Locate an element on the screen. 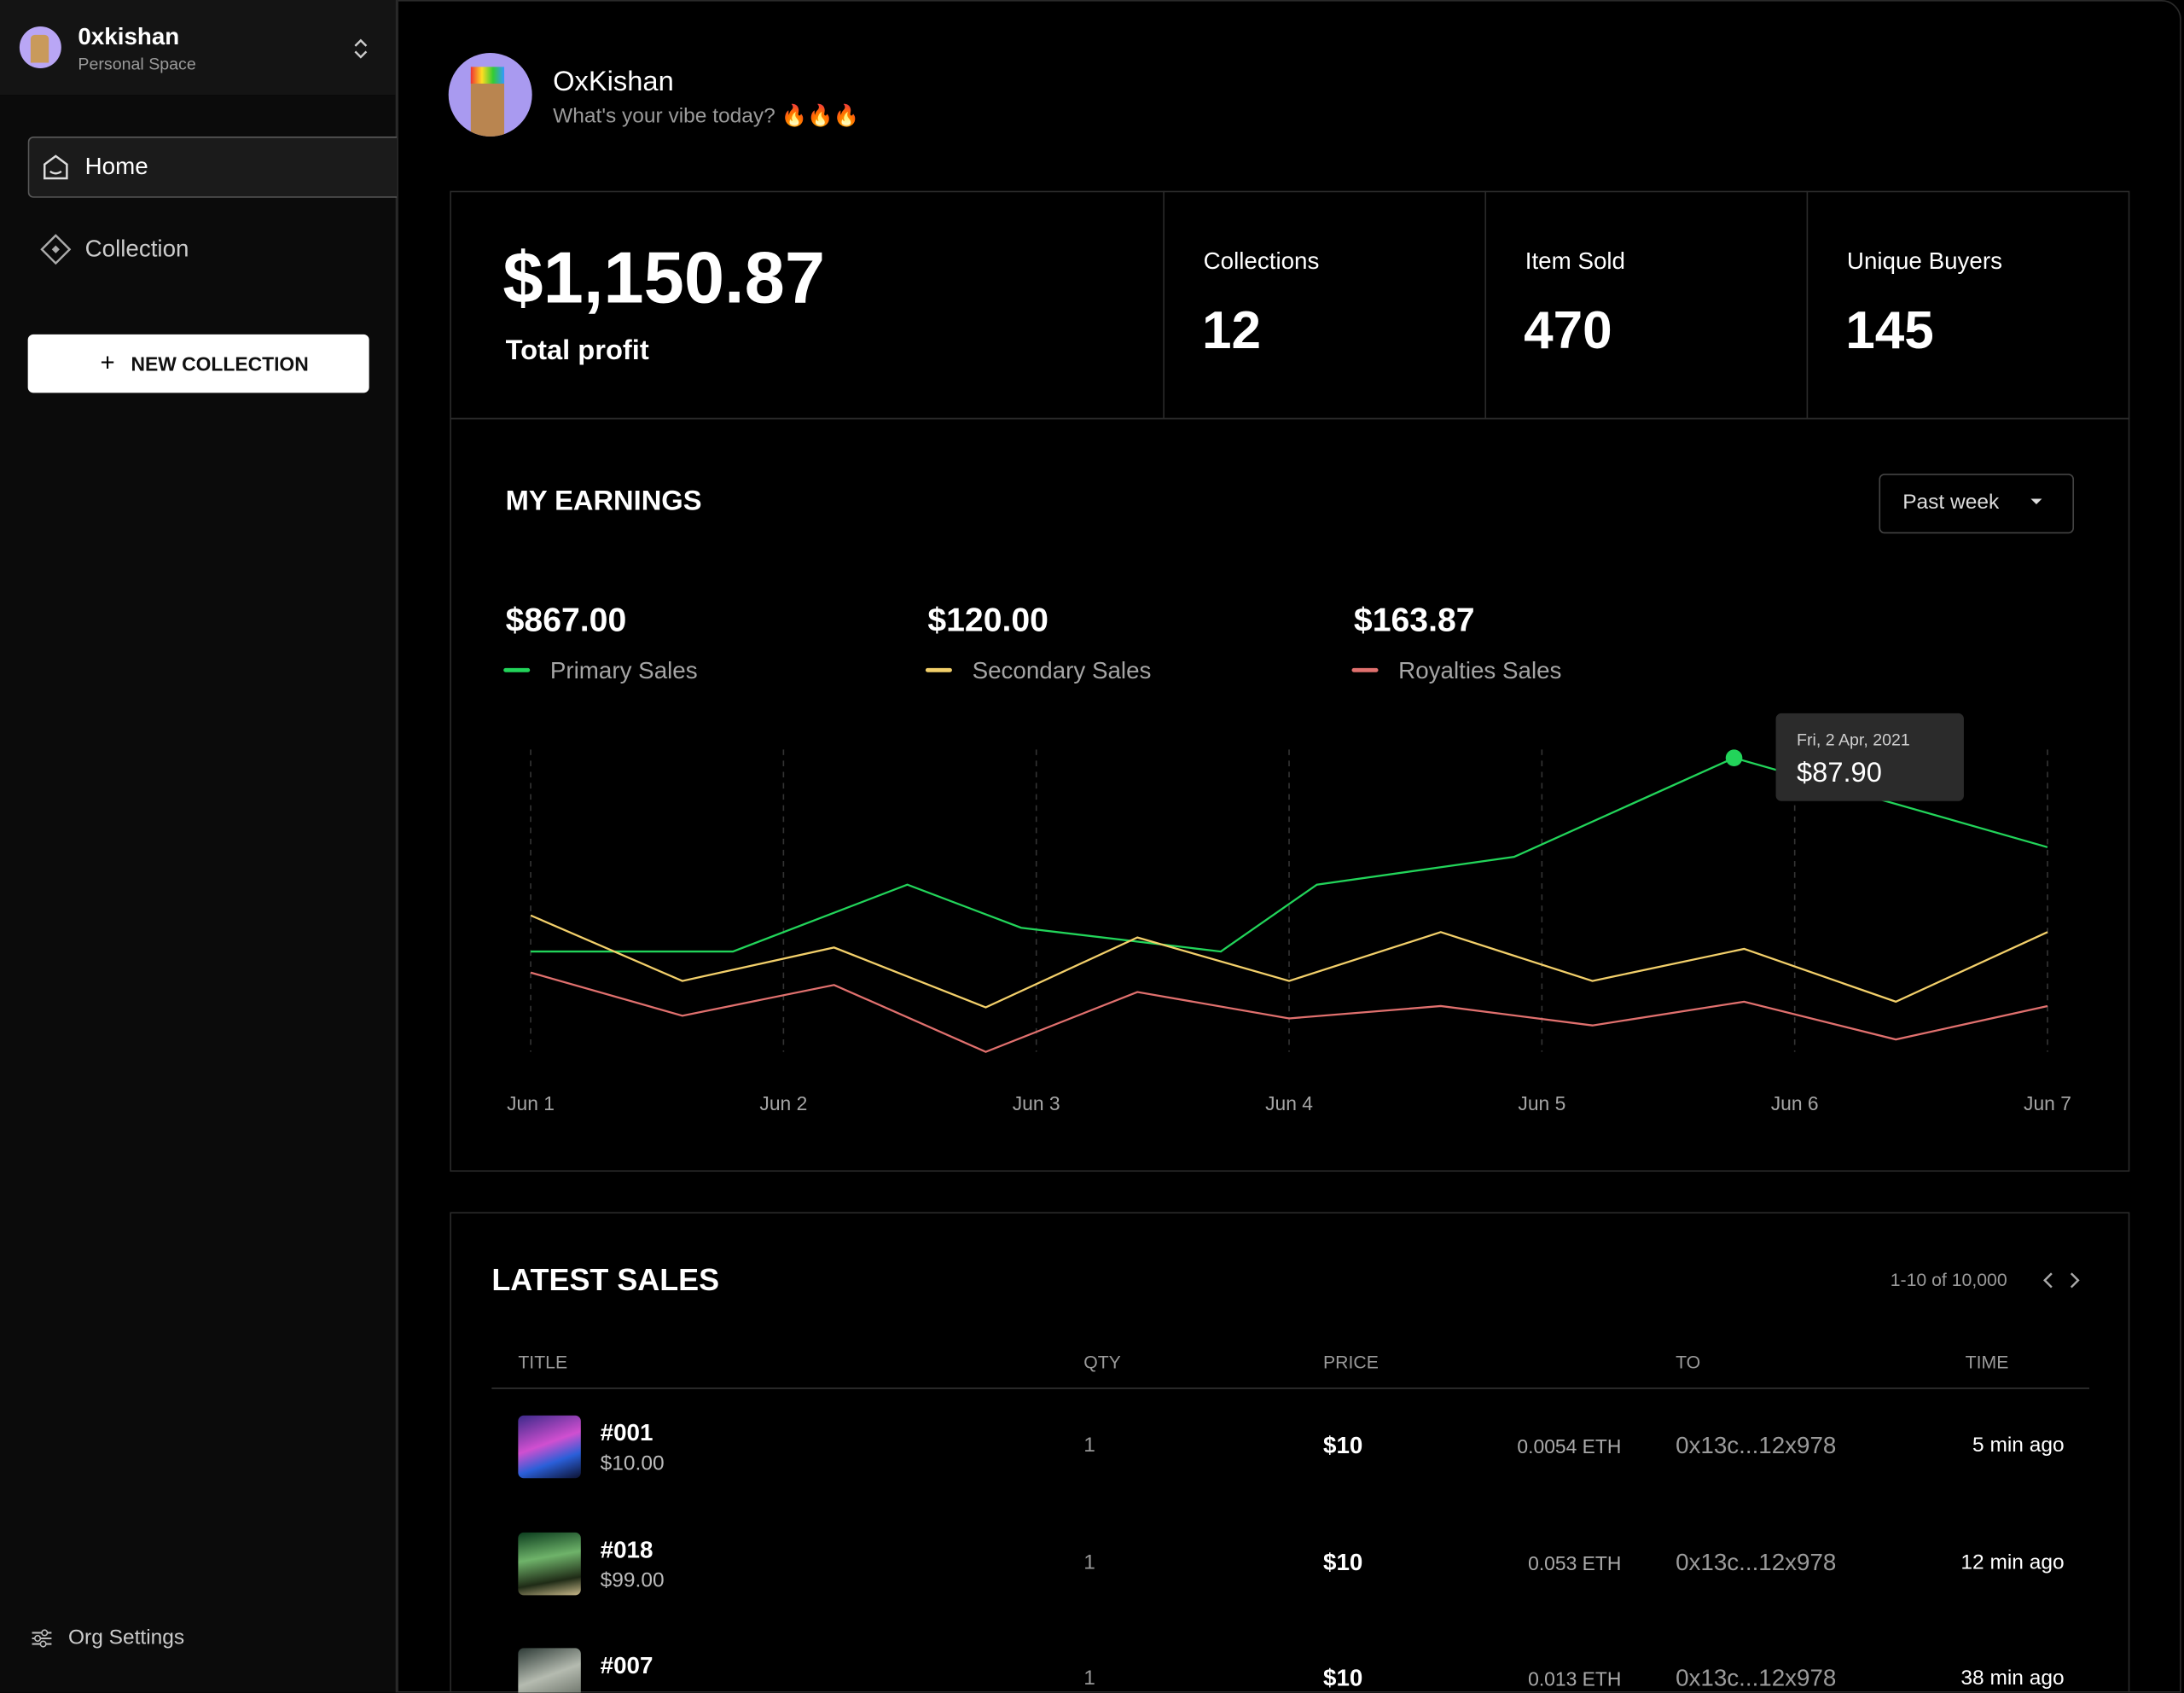  button-label: NEW COLLECTION is located at coordinates (220, 363).